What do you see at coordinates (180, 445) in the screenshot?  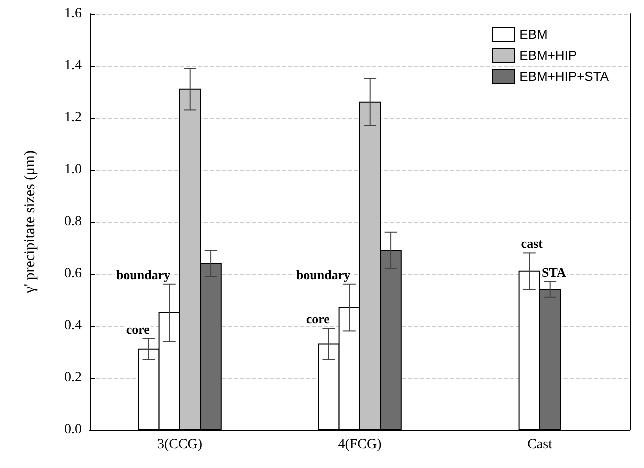 I see `x-tick-label: 3(CCG)` at bounding box center [180, 445].